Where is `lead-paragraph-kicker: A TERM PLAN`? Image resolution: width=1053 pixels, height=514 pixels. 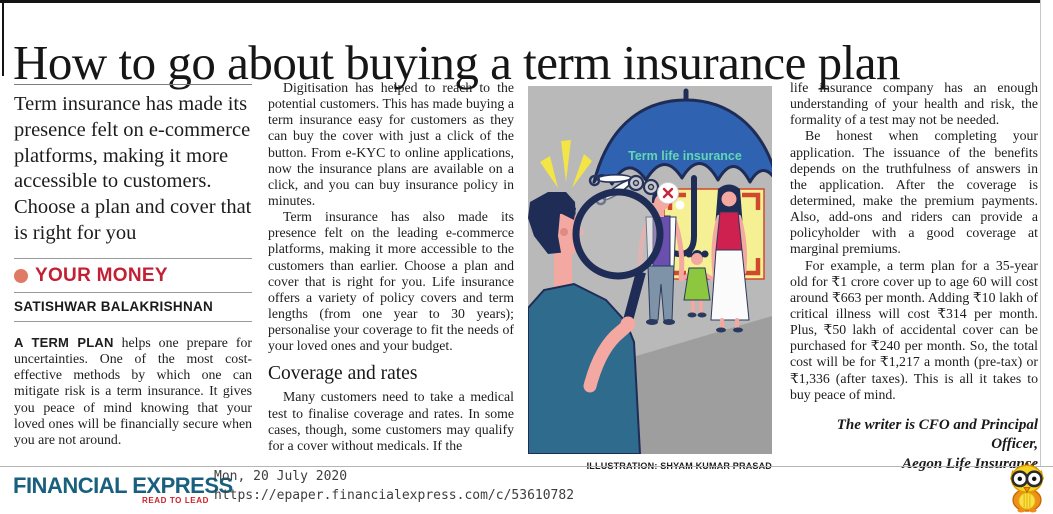 lead-paragraph-kicker: A TERM PLAN is located at coordinates (64, 342).